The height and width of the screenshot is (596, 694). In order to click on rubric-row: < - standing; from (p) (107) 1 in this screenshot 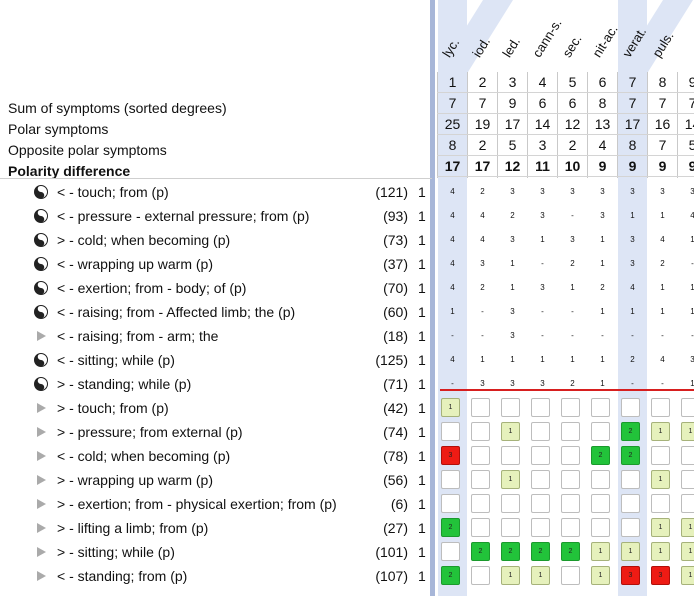, I will do `click(216, 576)`.